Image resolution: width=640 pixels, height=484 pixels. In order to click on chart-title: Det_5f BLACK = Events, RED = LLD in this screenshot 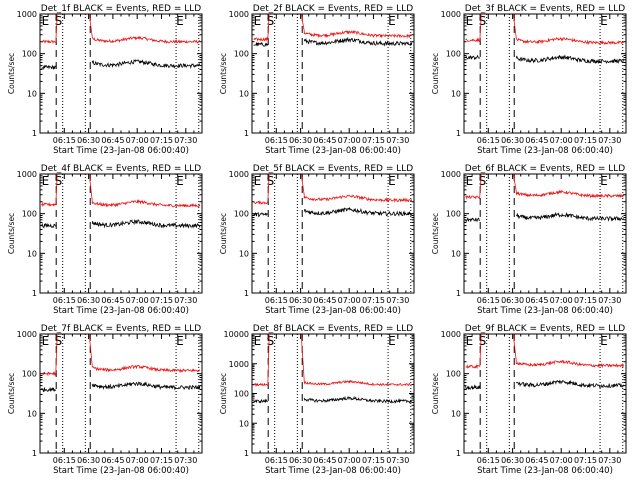, I will do `click(333, 169)`.